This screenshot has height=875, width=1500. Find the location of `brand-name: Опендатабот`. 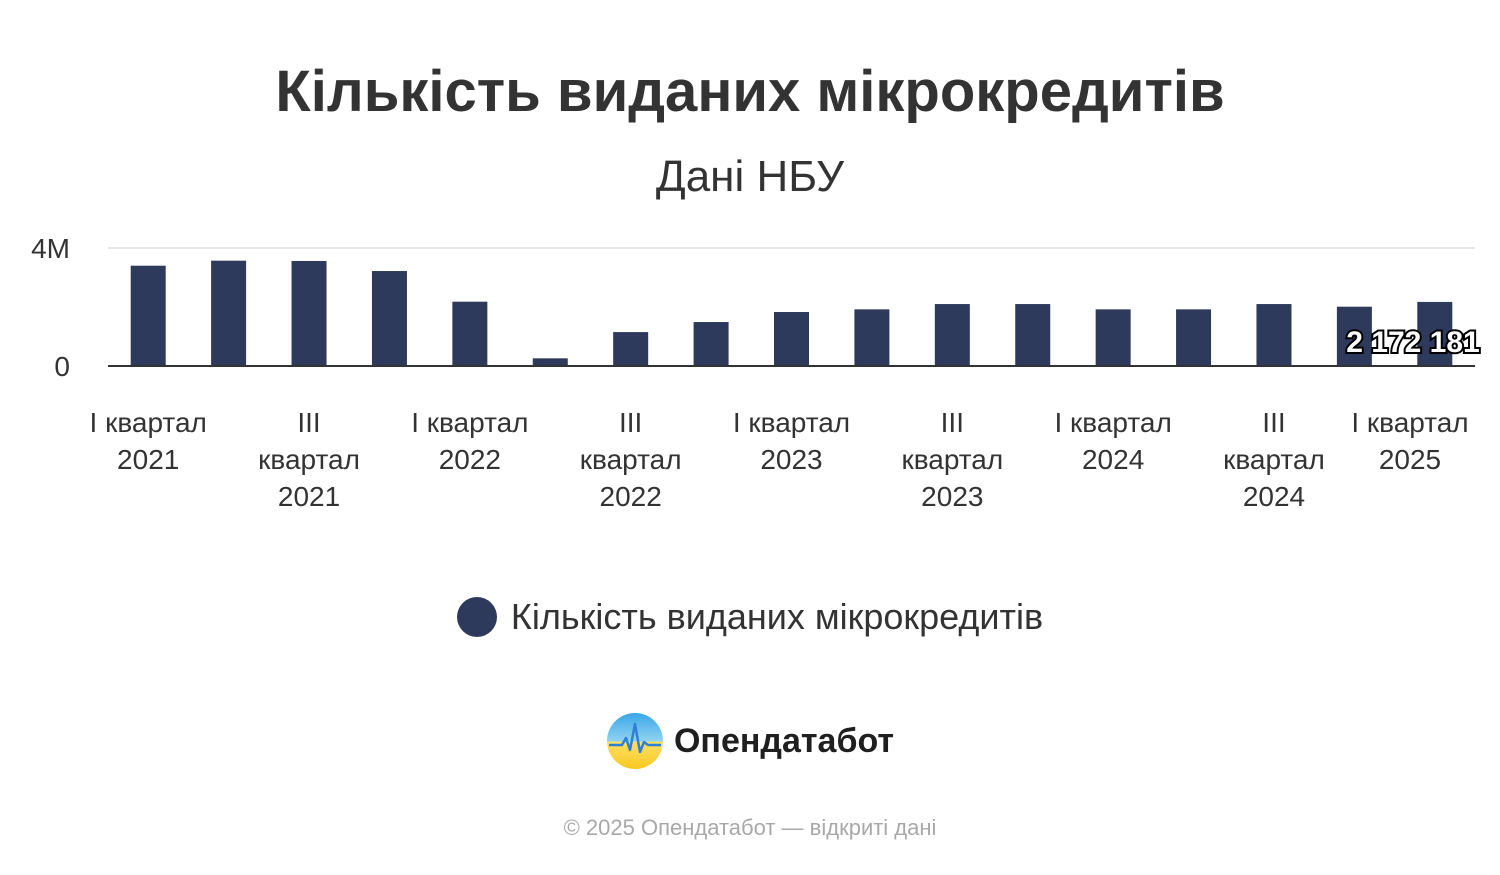

brand-name: Опендатабот is located at coordinates (784, 740).